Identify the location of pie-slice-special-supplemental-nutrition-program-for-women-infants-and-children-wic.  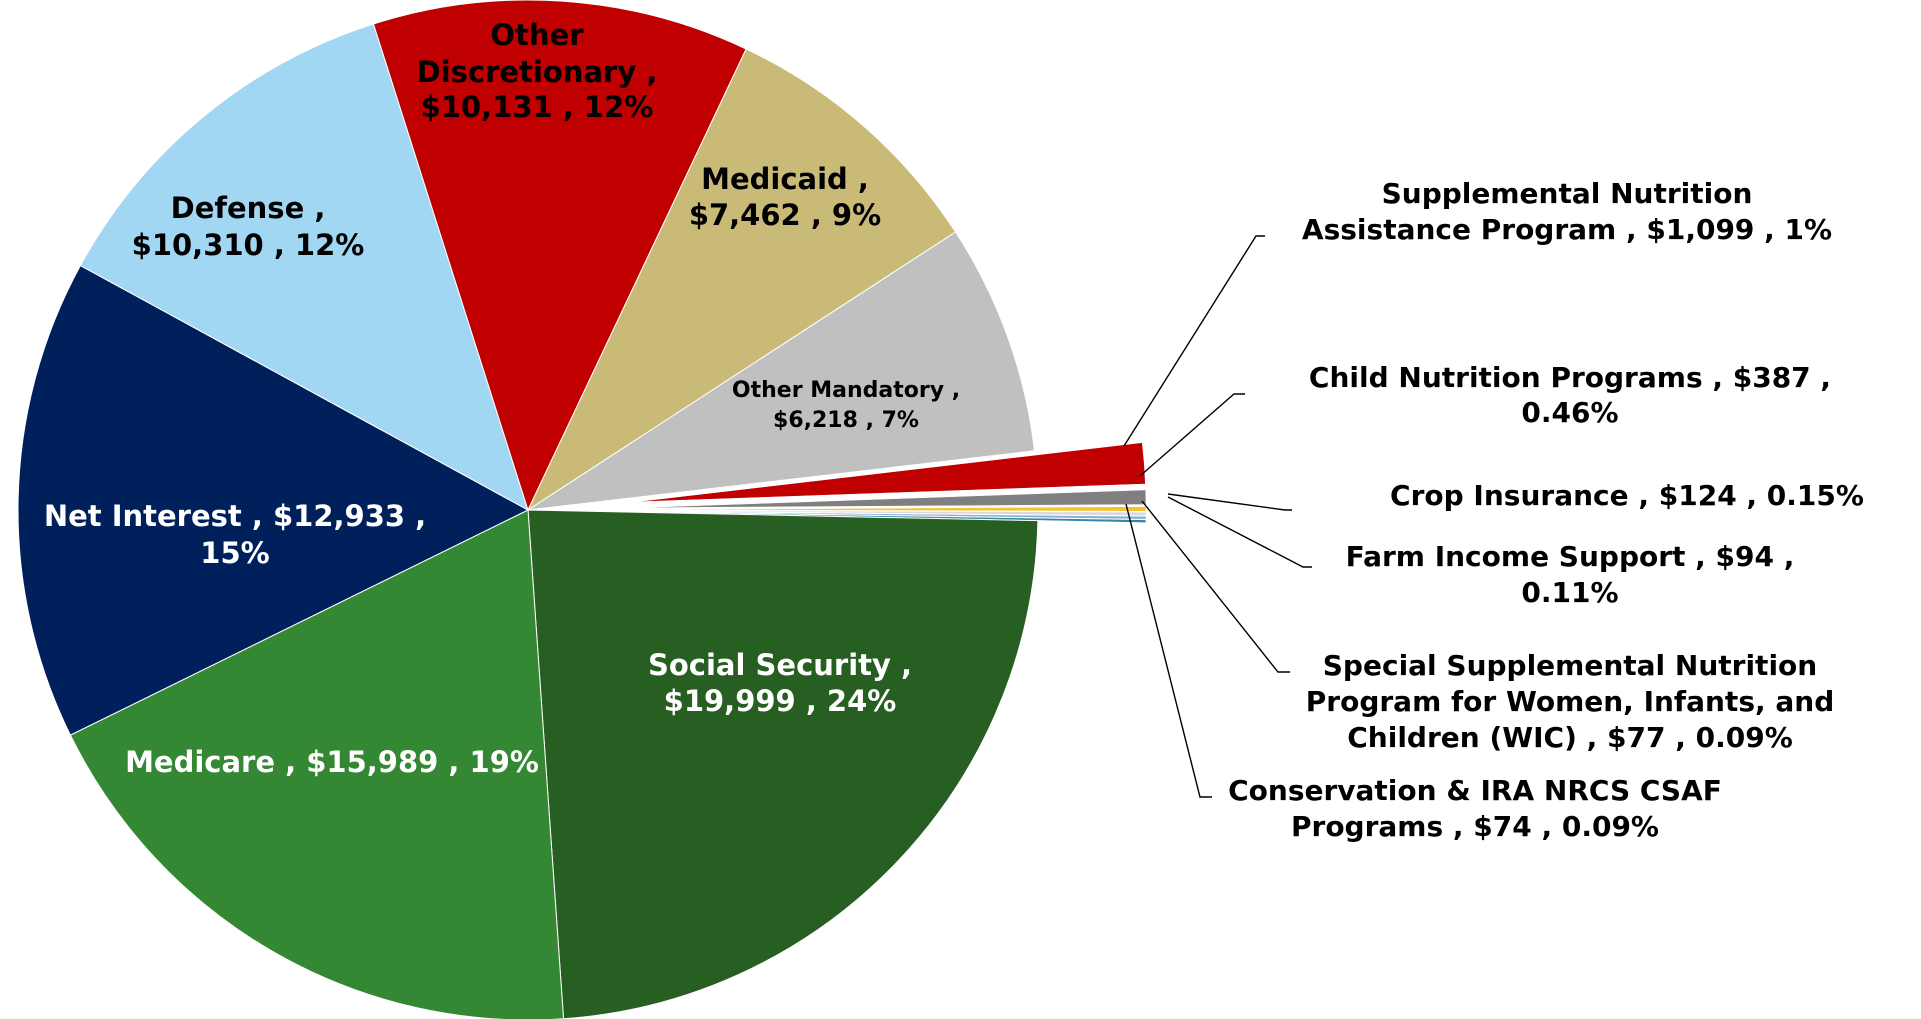
(891, 515).